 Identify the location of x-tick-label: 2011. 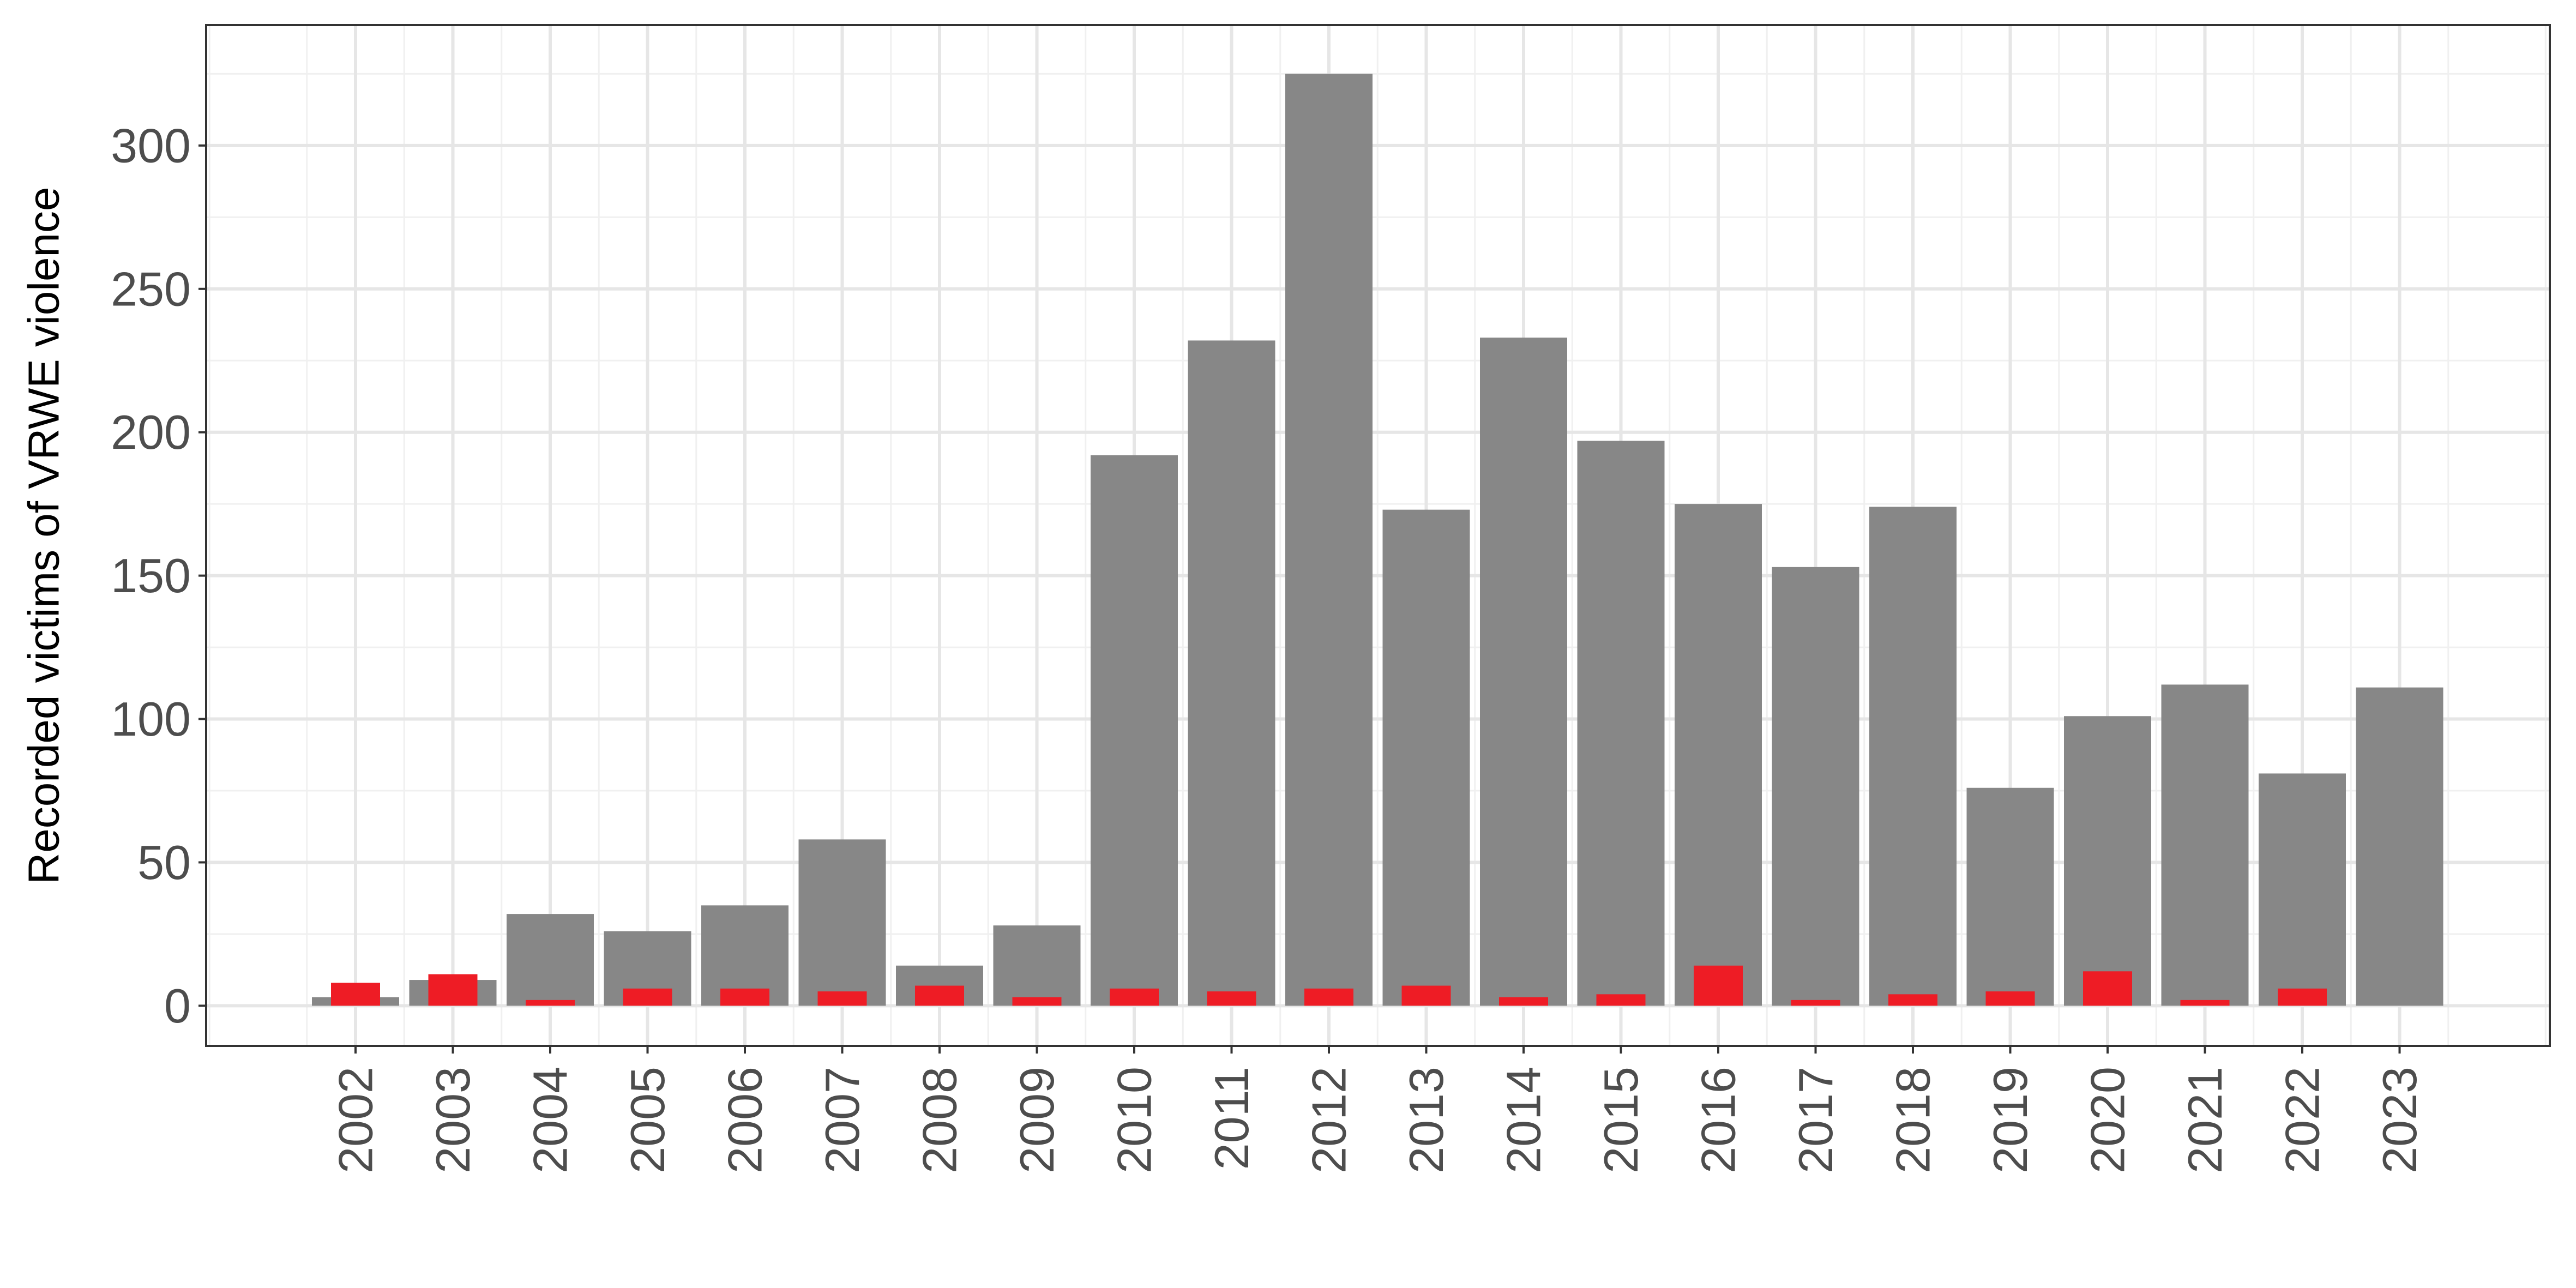
(1232, 1118).